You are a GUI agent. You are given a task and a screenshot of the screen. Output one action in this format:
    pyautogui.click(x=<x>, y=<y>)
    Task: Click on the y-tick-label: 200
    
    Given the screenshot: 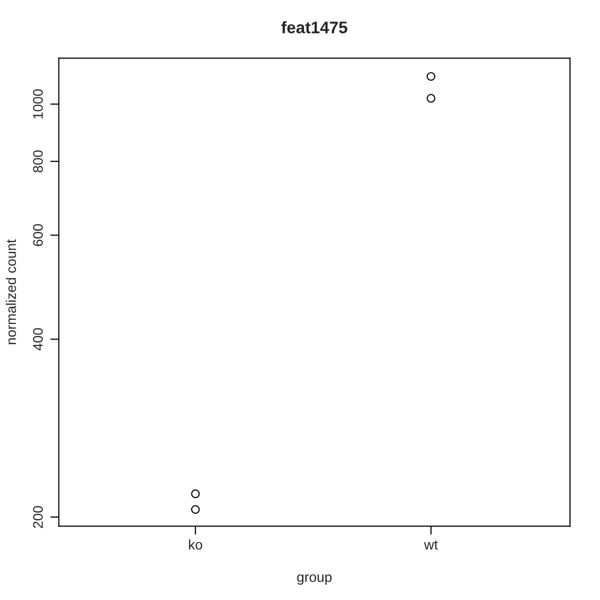 What is the action you would take?
    pyautogui.click(x=38, y=517)
    